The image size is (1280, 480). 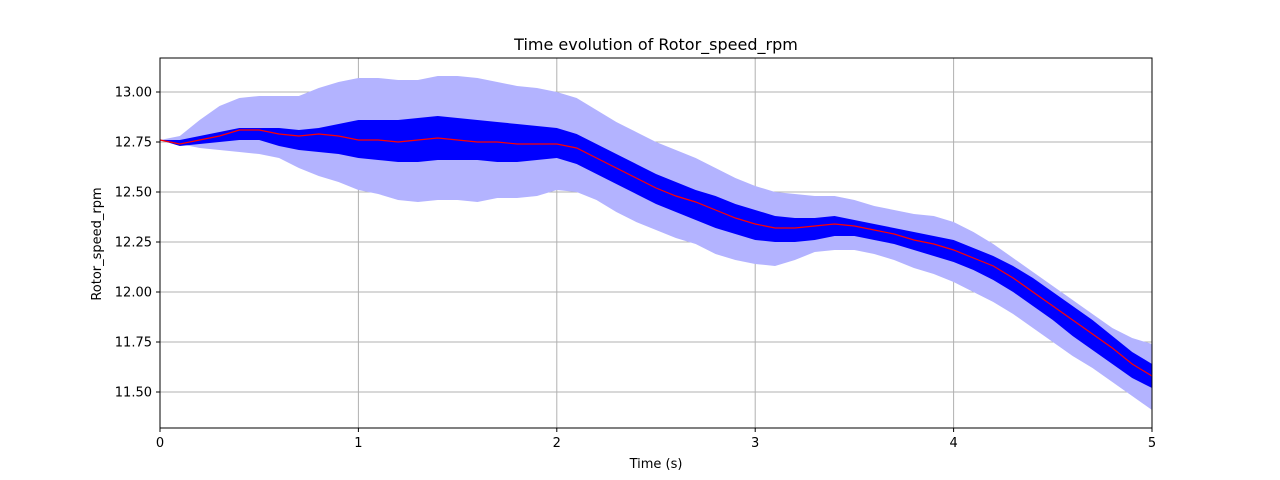 What do you see at coordinates (160, 443) in the screenshot?
I see `x-tick-label-0: 0` at bounding box center [160, 443].